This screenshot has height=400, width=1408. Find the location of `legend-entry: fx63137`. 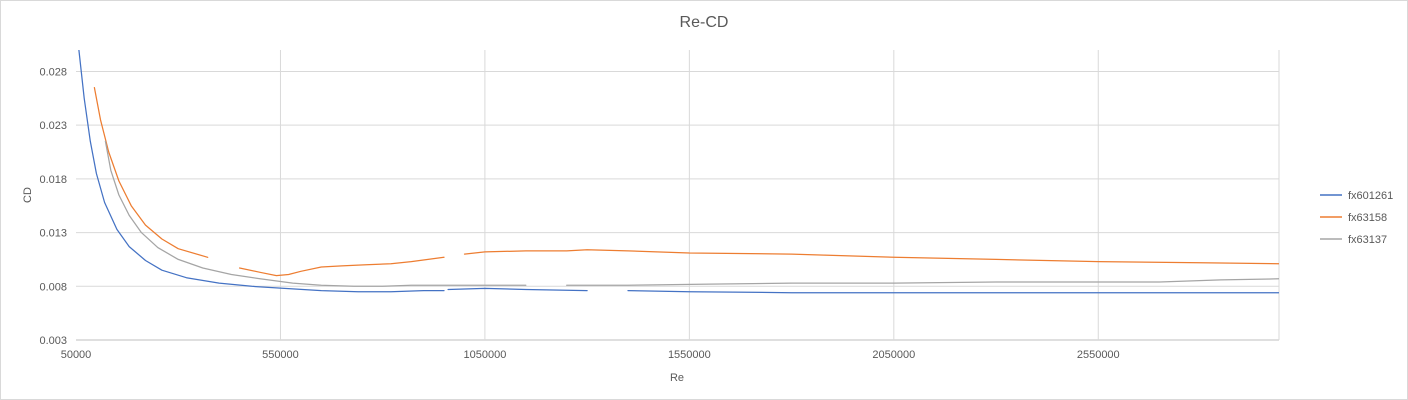

legend-entry: fx63137 is located at coordinates (1367, 240).